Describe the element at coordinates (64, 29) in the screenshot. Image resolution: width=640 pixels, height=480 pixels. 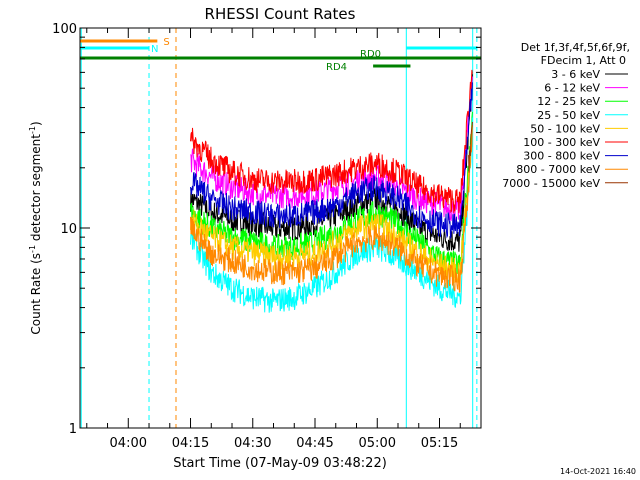
I see `y-tick-label: 100` at that location.